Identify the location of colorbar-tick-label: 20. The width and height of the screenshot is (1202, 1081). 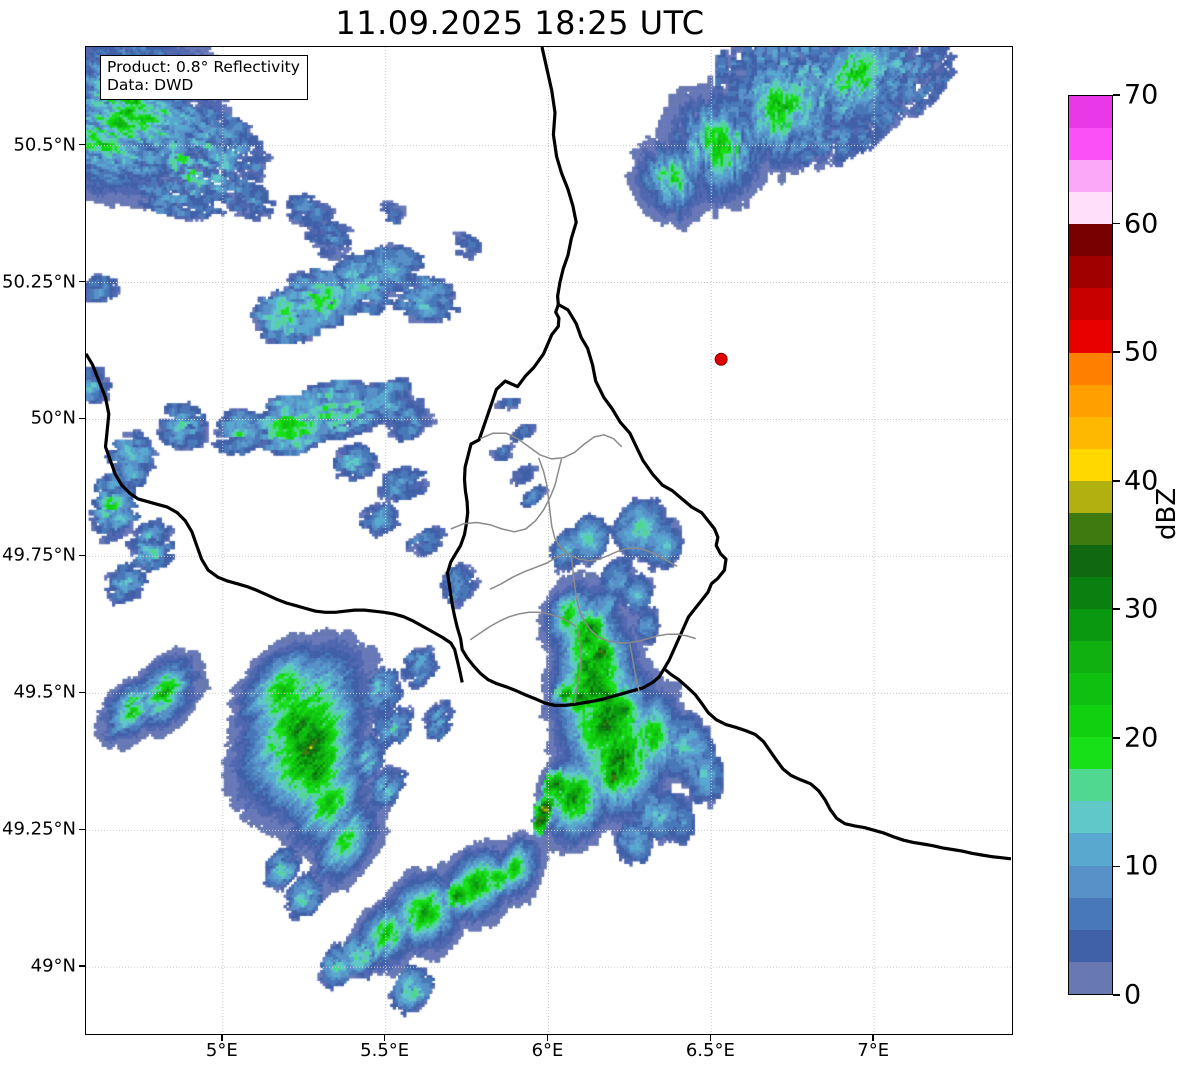
(1141, 738).